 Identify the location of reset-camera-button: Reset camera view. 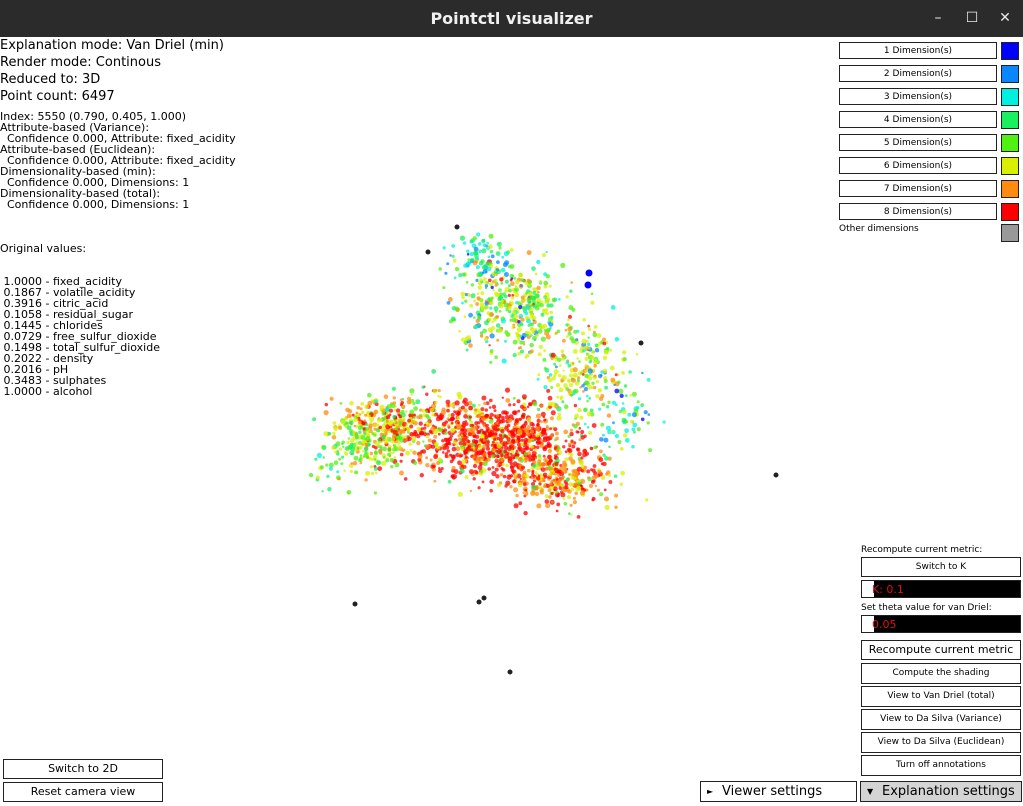
(83, 792).